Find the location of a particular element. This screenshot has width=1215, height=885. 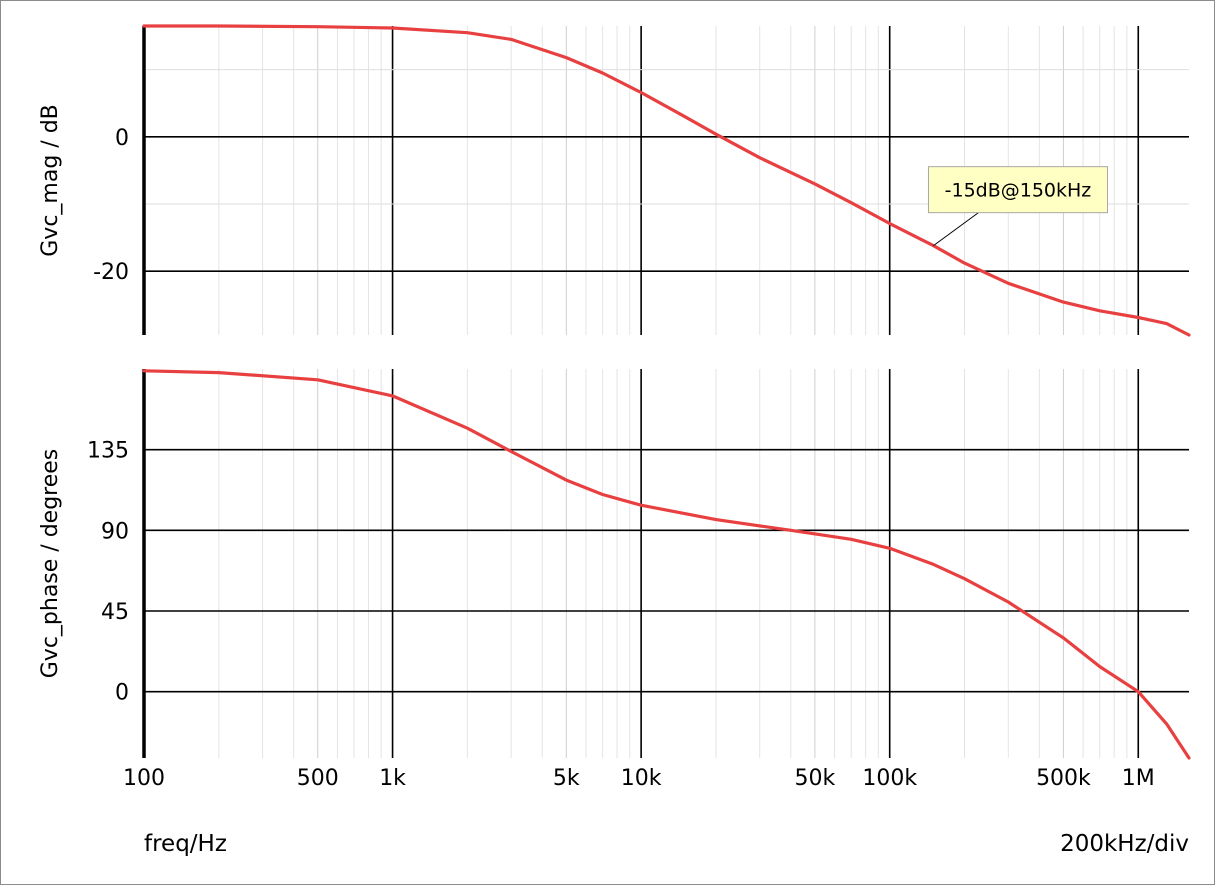

y-tick-label: 45 is located at coordinates (115, 612).